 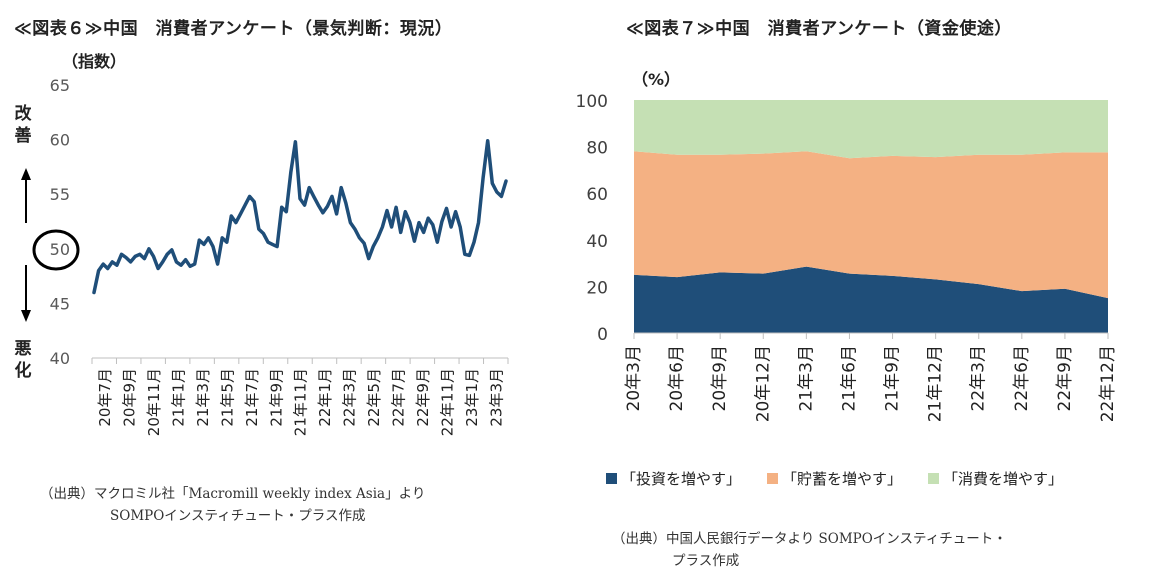 I want to click on right-x-tick-label: 21年9月, so click(x=893, y=378).